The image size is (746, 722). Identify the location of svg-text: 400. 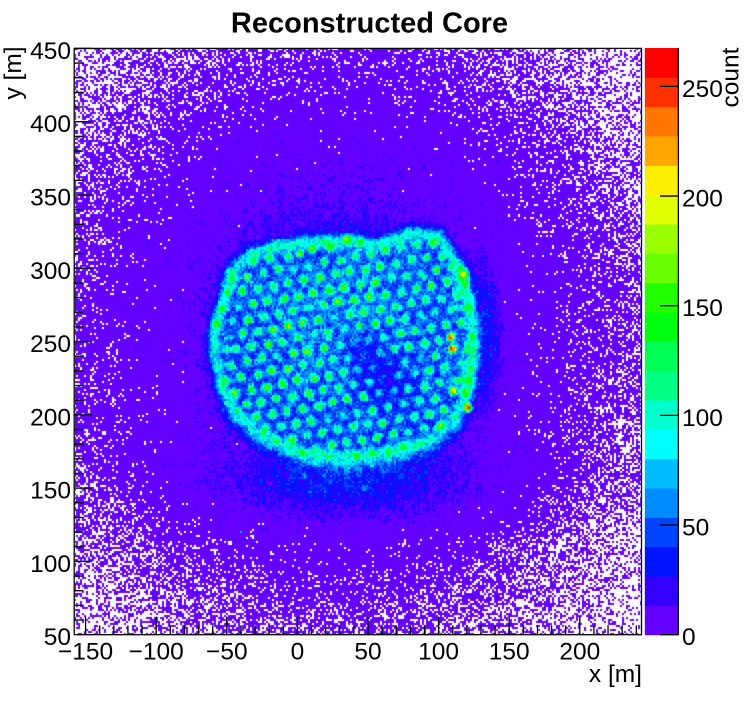
(50, 124).